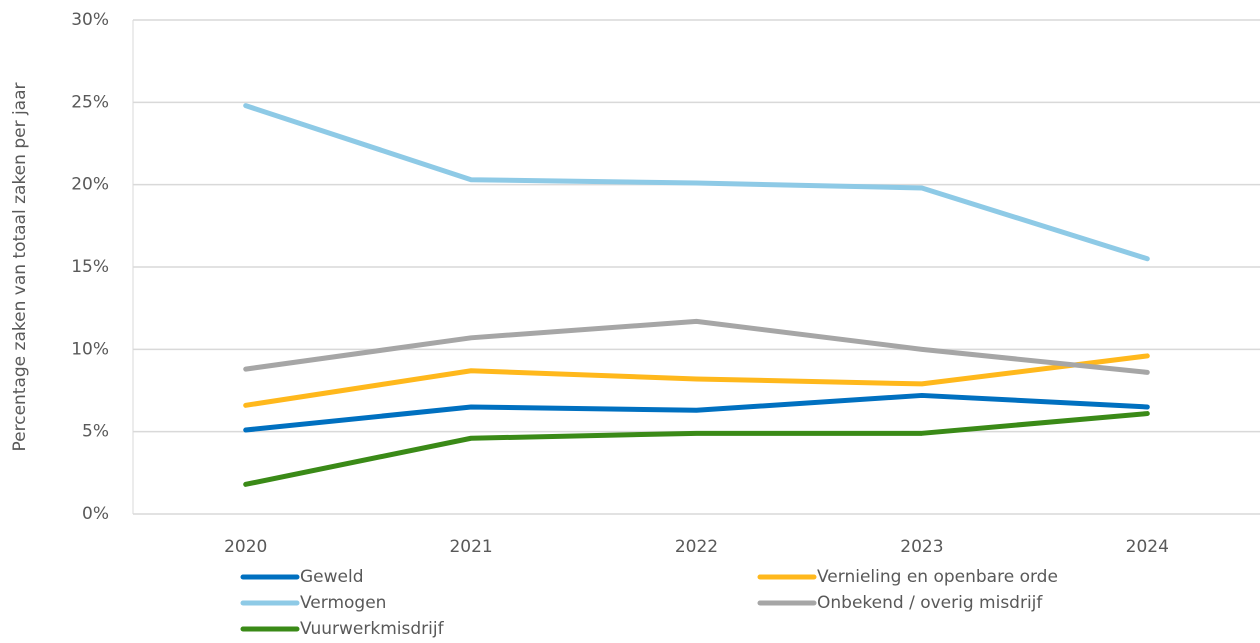 This screenshot has height=643, width=1260. What do you see at coordinates (90, 102) in the screenshot?
I see `y-tick-label: 25%` at bounding box center [90, 102].